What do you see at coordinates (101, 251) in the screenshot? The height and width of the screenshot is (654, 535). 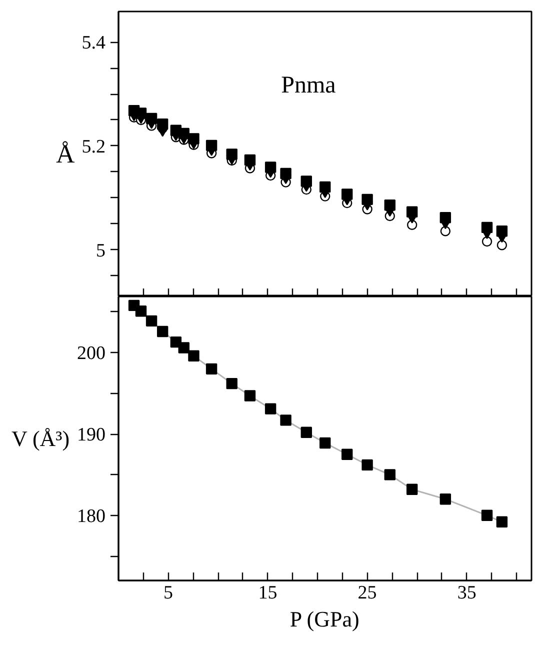 I see `y-tick-label: 5` at bounding box center [101, 251].